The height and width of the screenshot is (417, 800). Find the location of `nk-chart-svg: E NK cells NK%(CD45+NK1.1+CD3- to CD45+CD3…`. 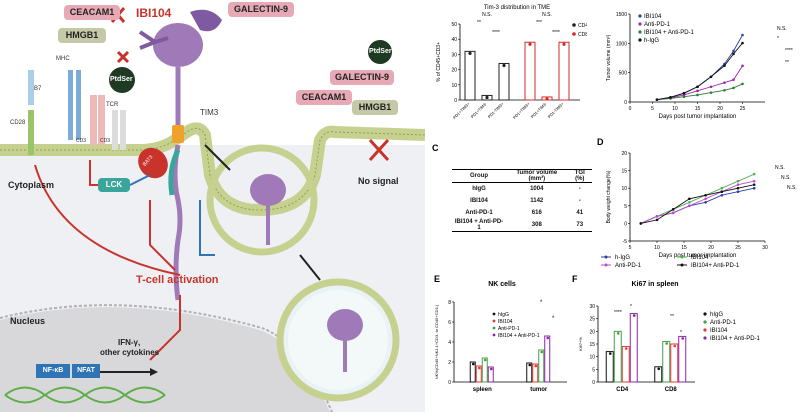

nk-chart-svg: E NK cells NK%(CD45+NK1.1+CD3- to CD45+CD3… is located at coordinates (500, 333).